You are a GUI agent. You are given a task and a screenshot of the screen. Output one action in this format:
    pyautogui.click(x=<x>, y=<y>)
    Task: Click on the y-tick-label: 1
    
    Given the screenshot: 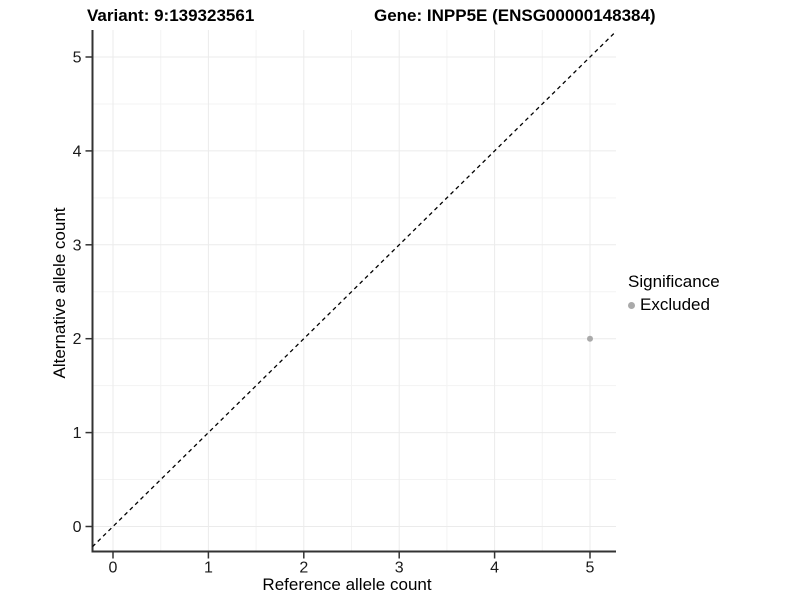 What is the action you would take?
    pyautogui.click(x=77, y=433)
    